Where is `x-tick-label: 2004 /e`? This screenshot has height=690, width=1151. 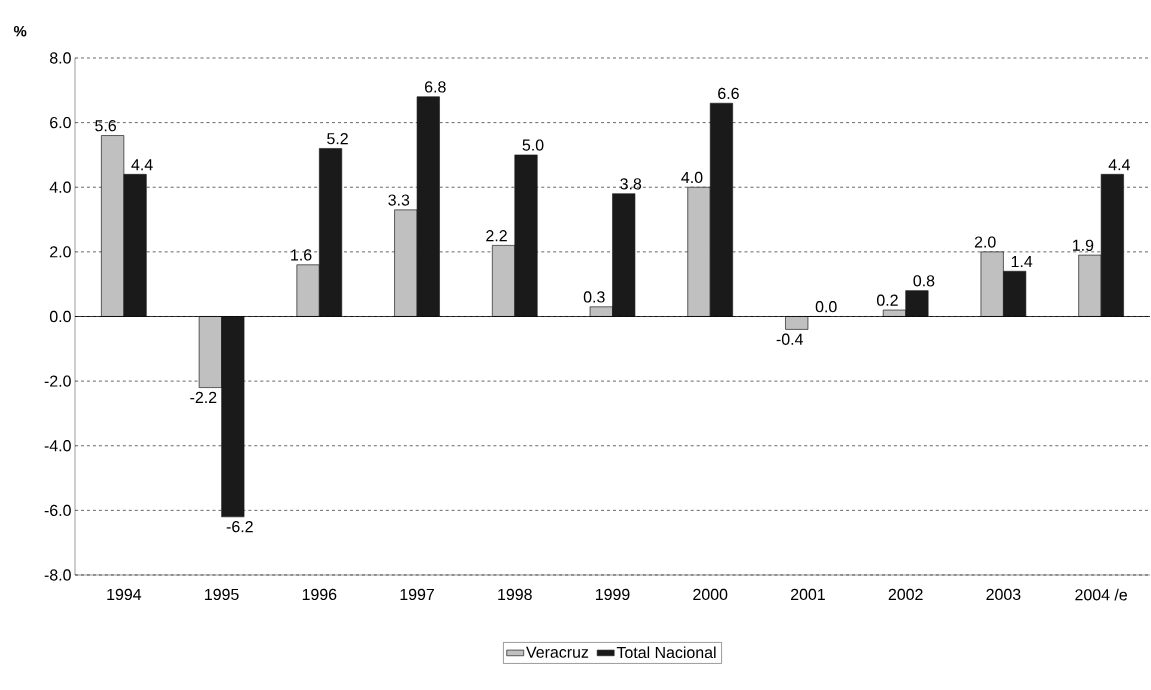 x-tick-label: 2004 /e is located at coordinates (1101, 594).